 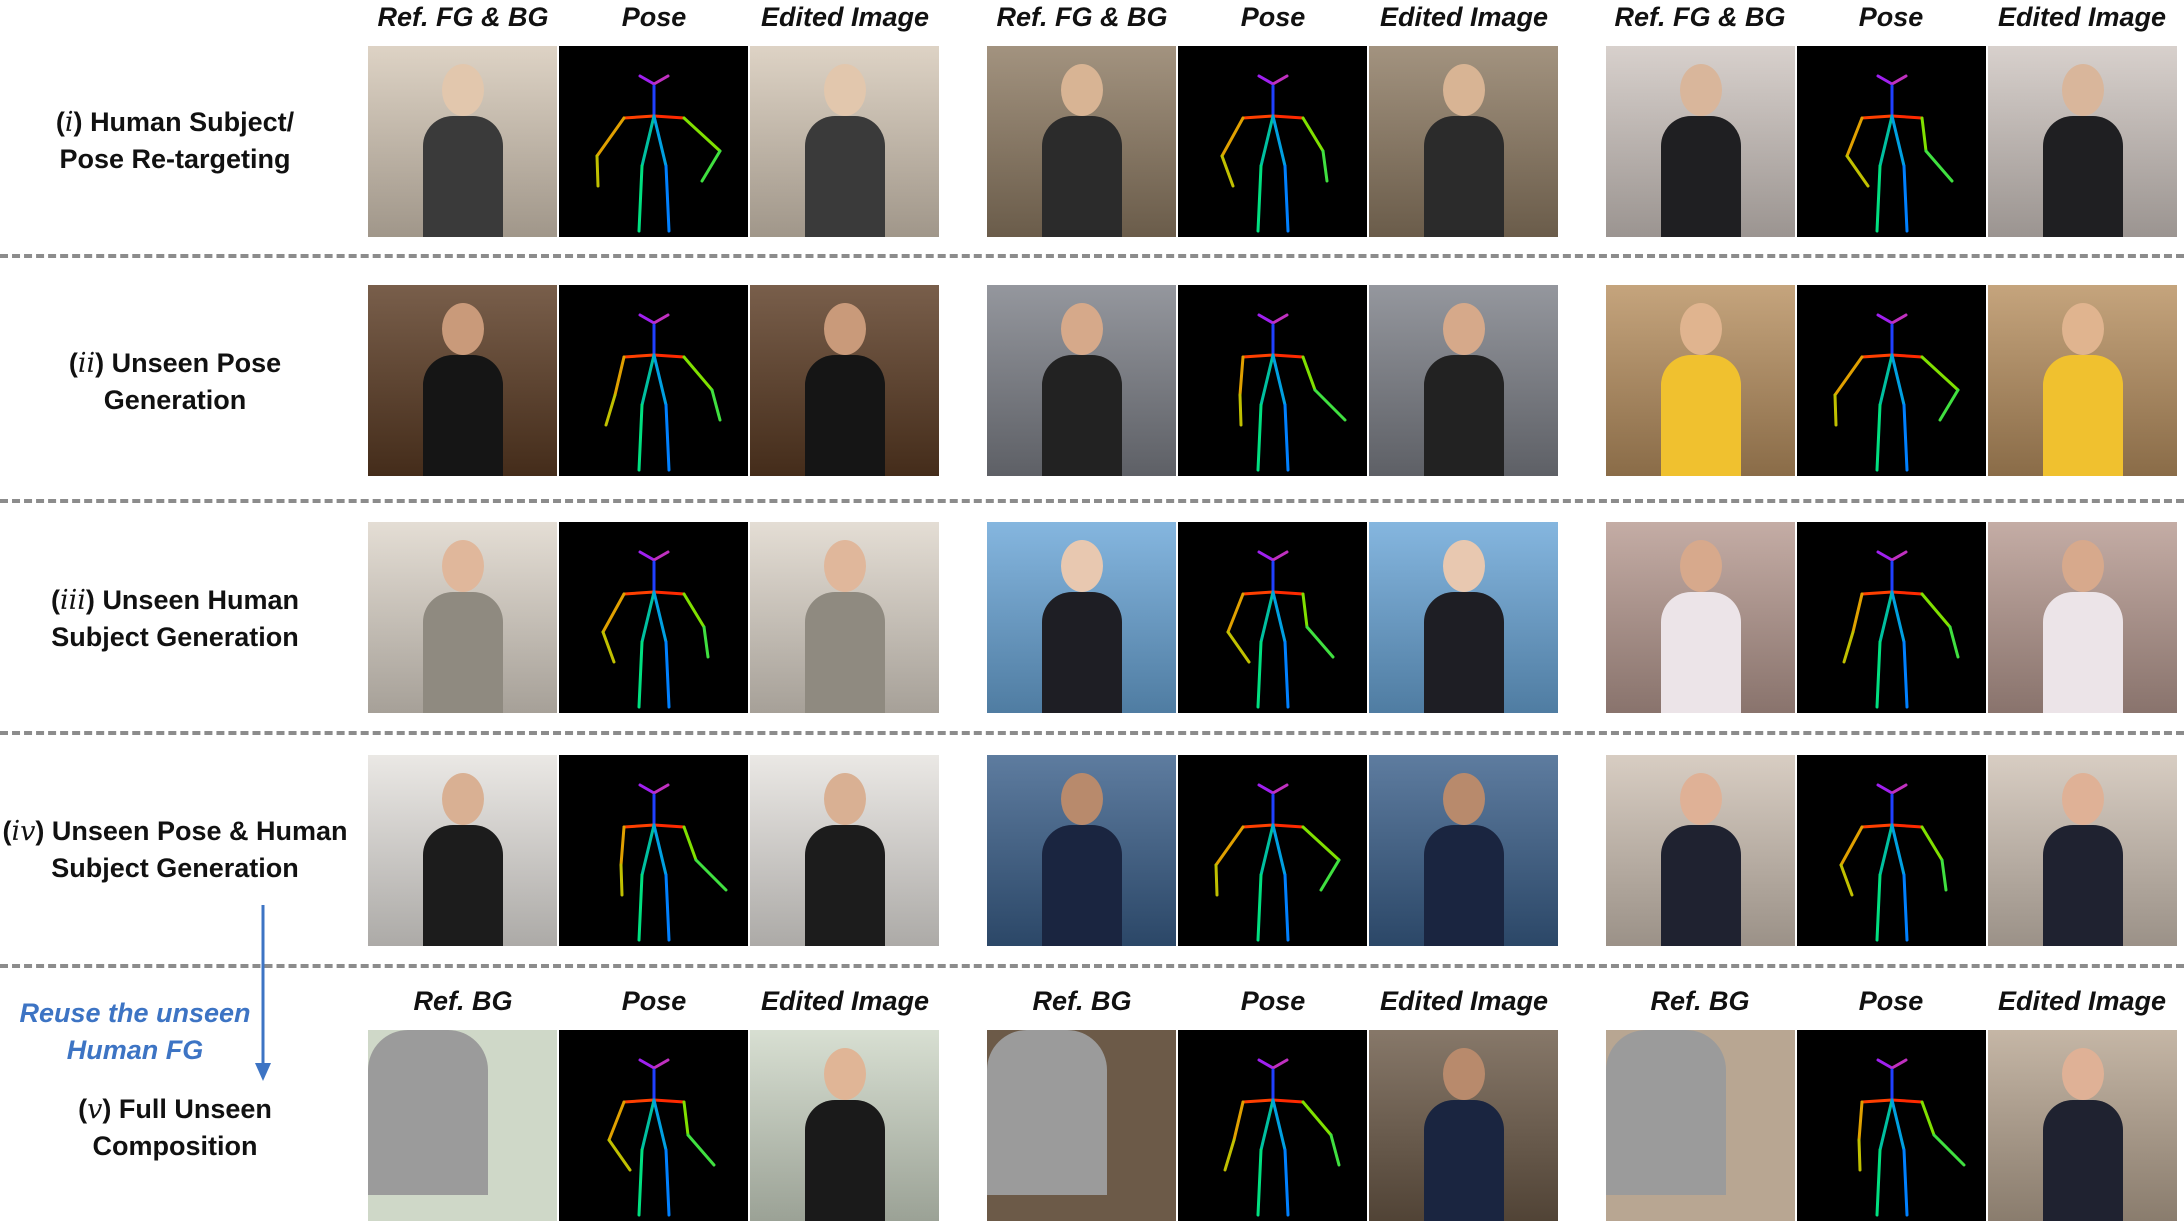 I want to click on row-label-ii: (ii) Unseen Pose Generation, so click(x=175, y=381).